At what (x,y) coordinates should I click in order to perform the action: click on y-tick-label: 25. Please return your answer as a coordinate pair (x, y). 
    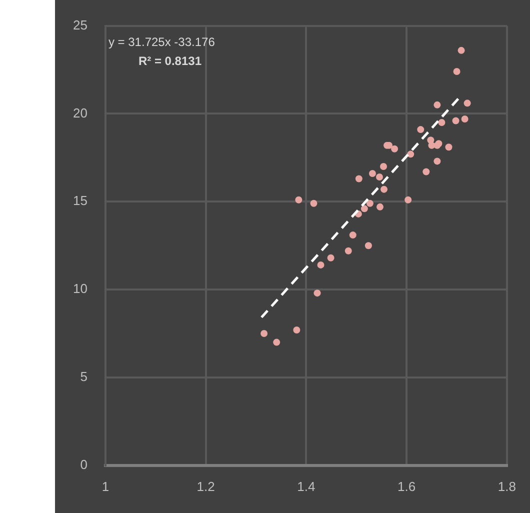
    Looking at the image, I should click on (80, 24).